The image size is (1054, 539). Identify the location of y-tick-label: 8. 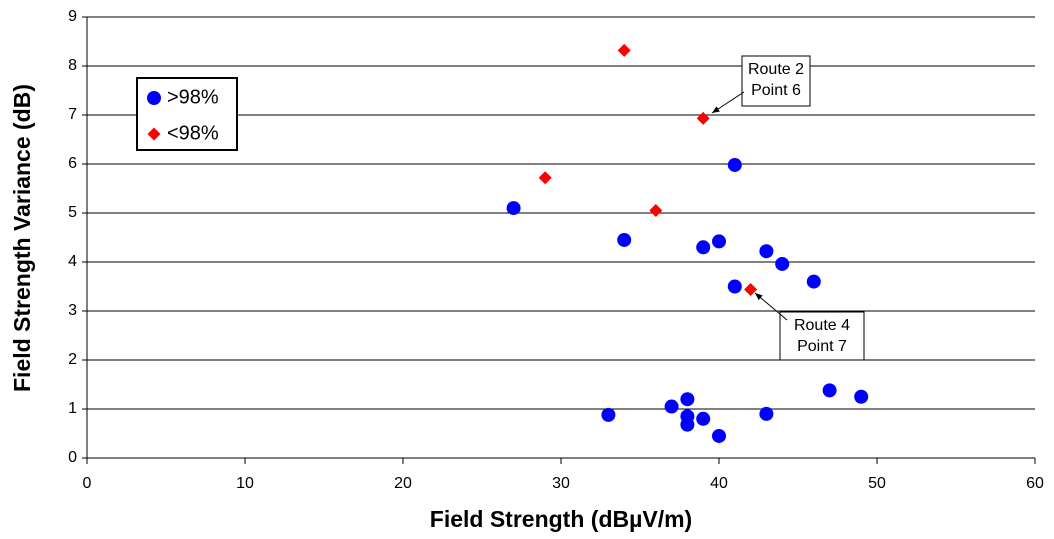
(72, 65).